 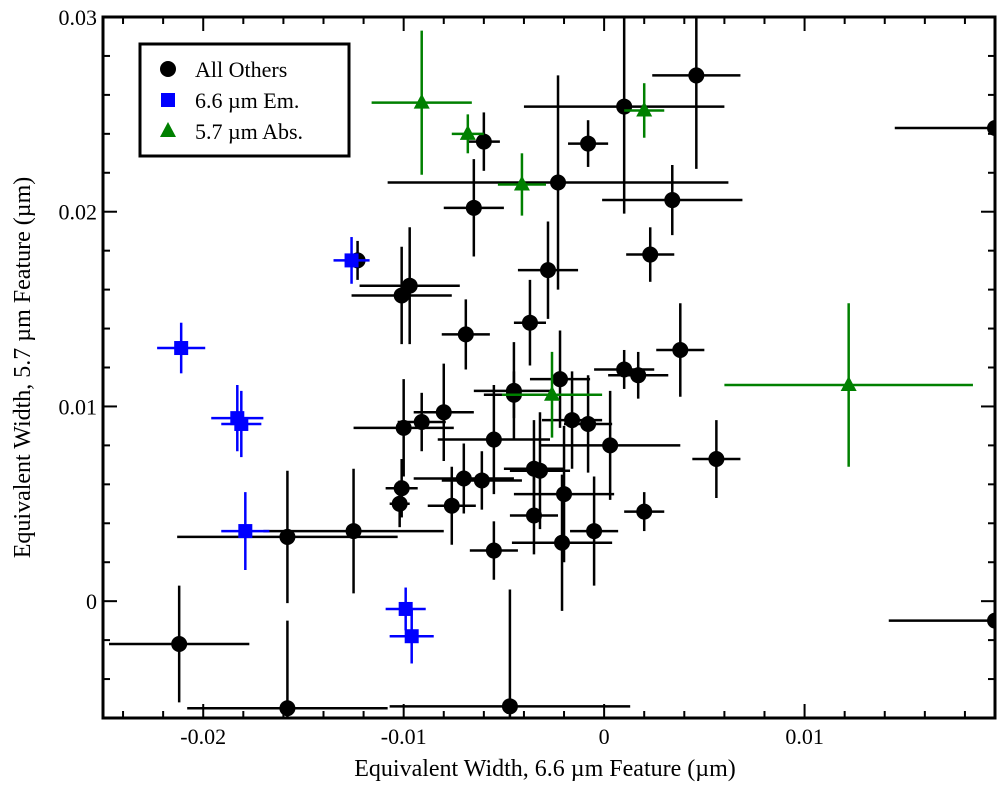 What do you see at coordinates (604, 736) in the screenshot?
I see `x-tick-label: 0` at bounding box center [604, 736].